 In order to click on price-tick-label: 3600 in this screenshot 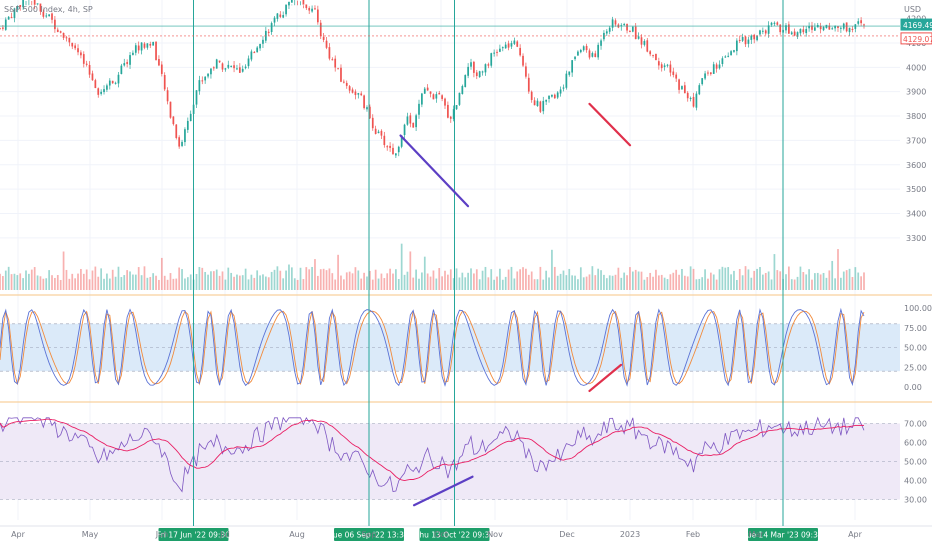, I will do `click(916, 165)`.